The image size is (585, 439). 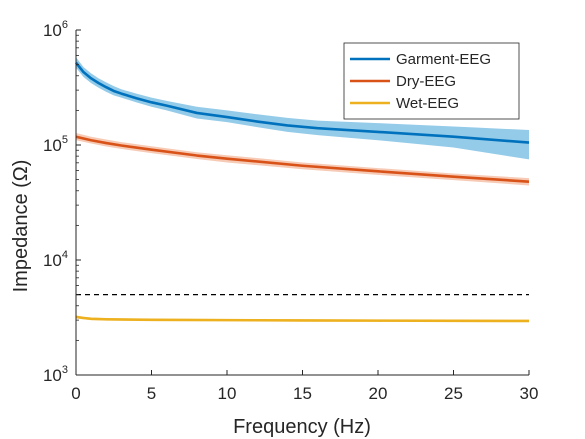 I want to click on series-line-dry-eeg, so click(x=302, y=159).